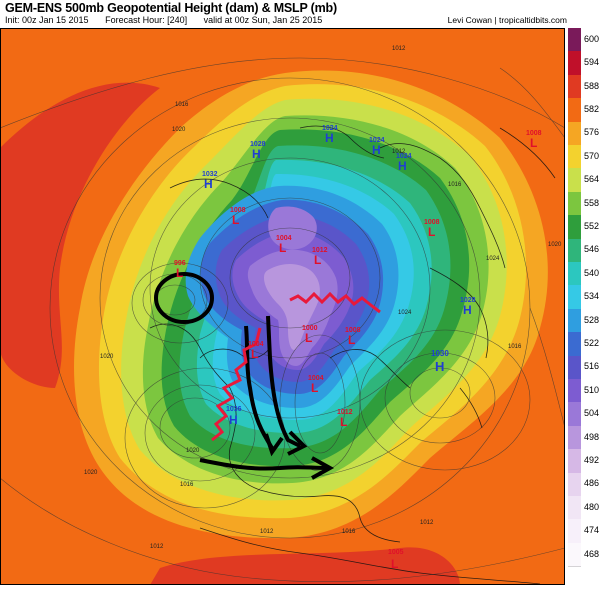  I want to click on colorbar-label: 564, so click(592, 179).